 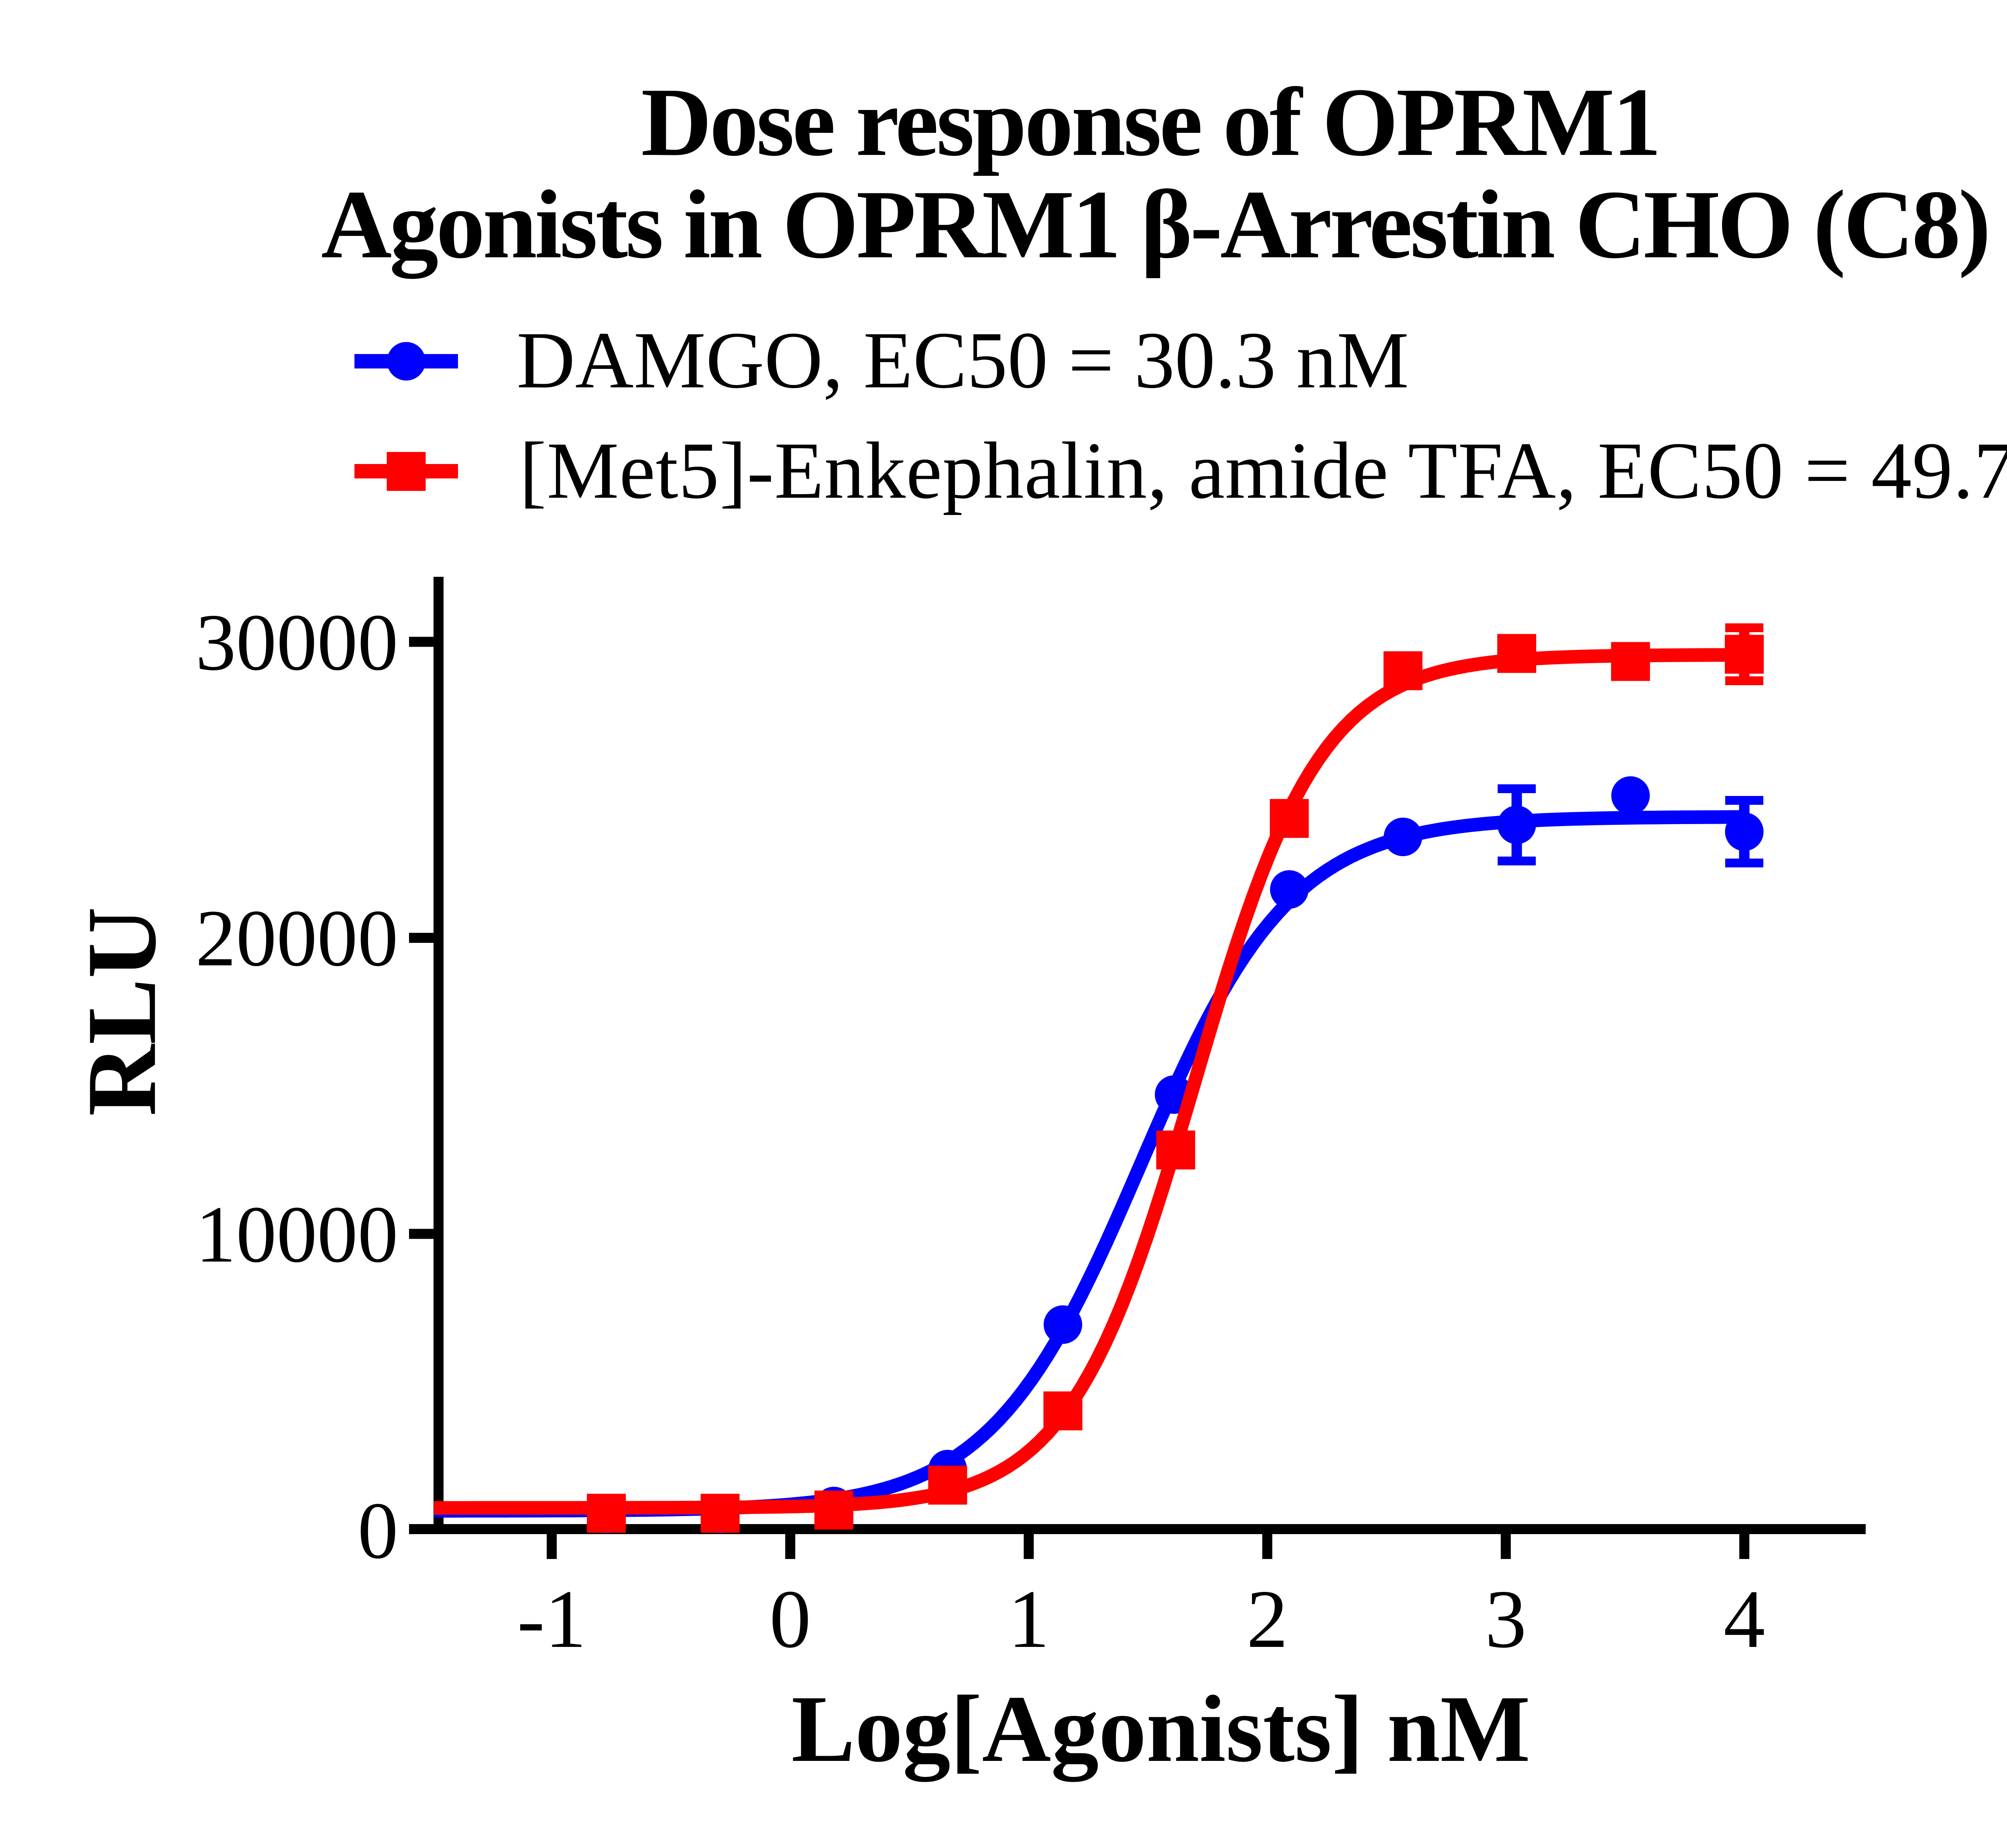 I want to click on svg-text:Agonists in OPRM1 β-Arrestin C: Agonists in OPRM1 β-Arrestin CHO (C8), so click(x=1156, y=224).